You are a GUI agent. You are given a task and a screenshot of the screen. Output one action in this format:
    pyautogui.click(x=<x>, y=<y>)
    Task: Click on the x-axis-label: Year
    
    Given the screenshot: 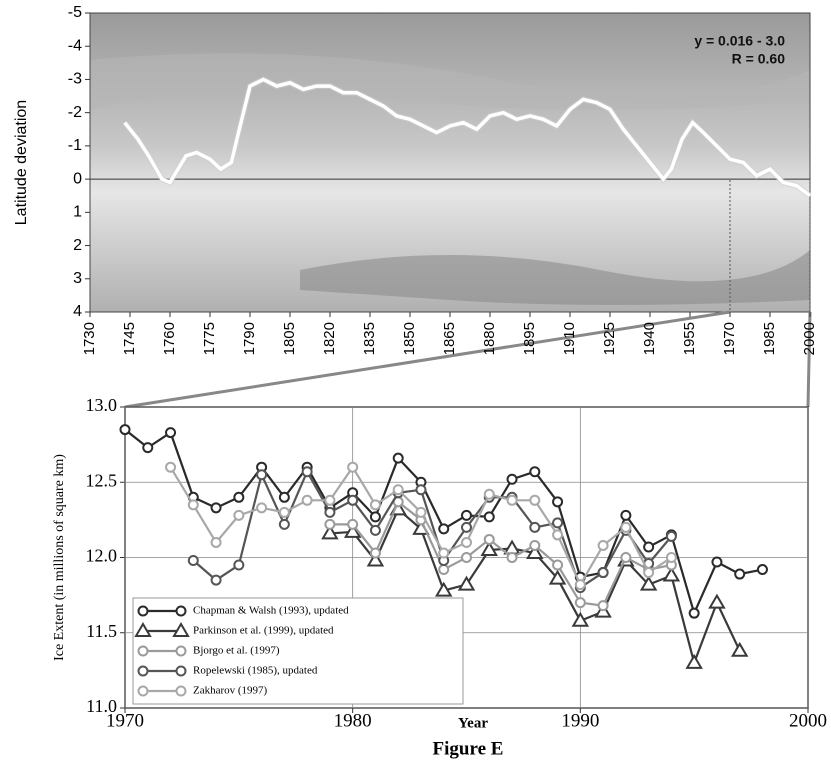 What is the action you would take?
    pyautogui.click(x=473, y=723)
    